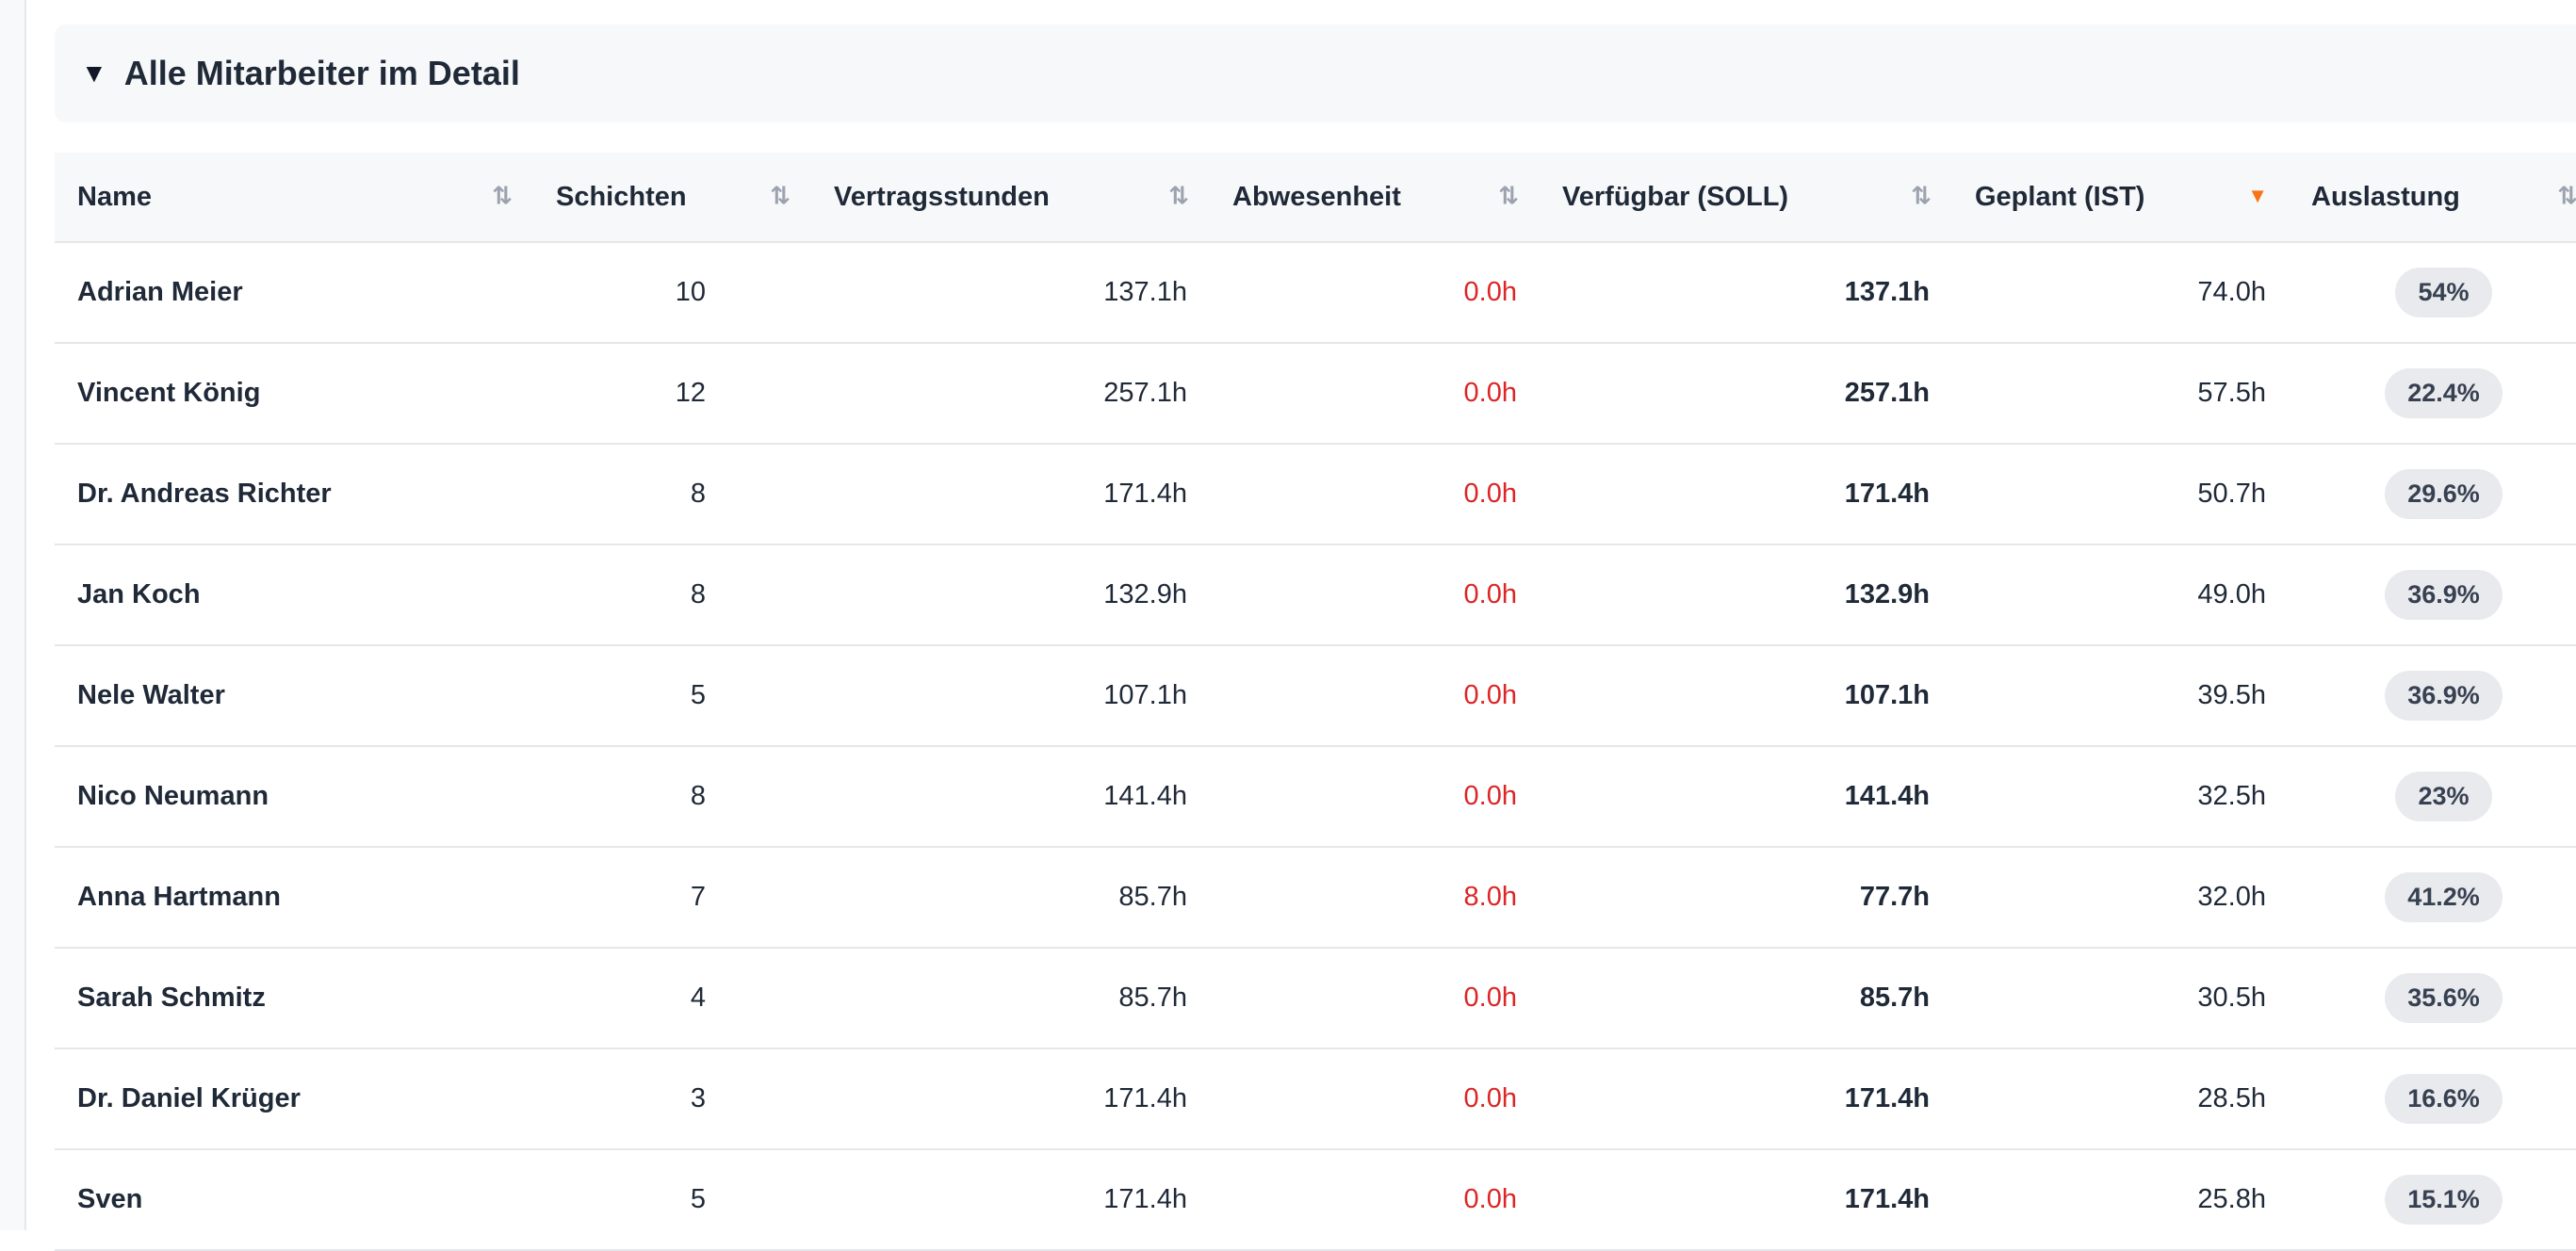  What do you see at coordinates (179, 897) in the screenshot?
I see `cell-name: Anna Hartmann` at bounding box center [179, 897].